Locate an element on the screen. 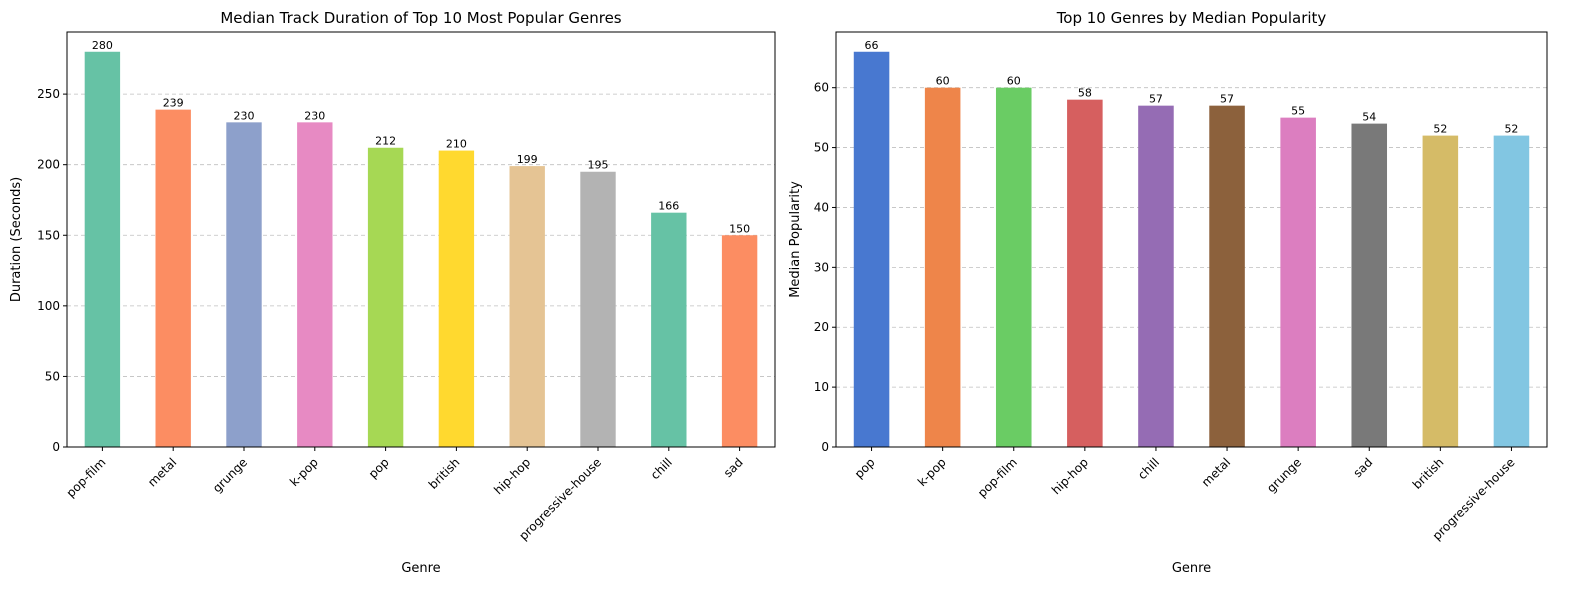  y-tick-label: 30 is located at coordinates (821, 267).